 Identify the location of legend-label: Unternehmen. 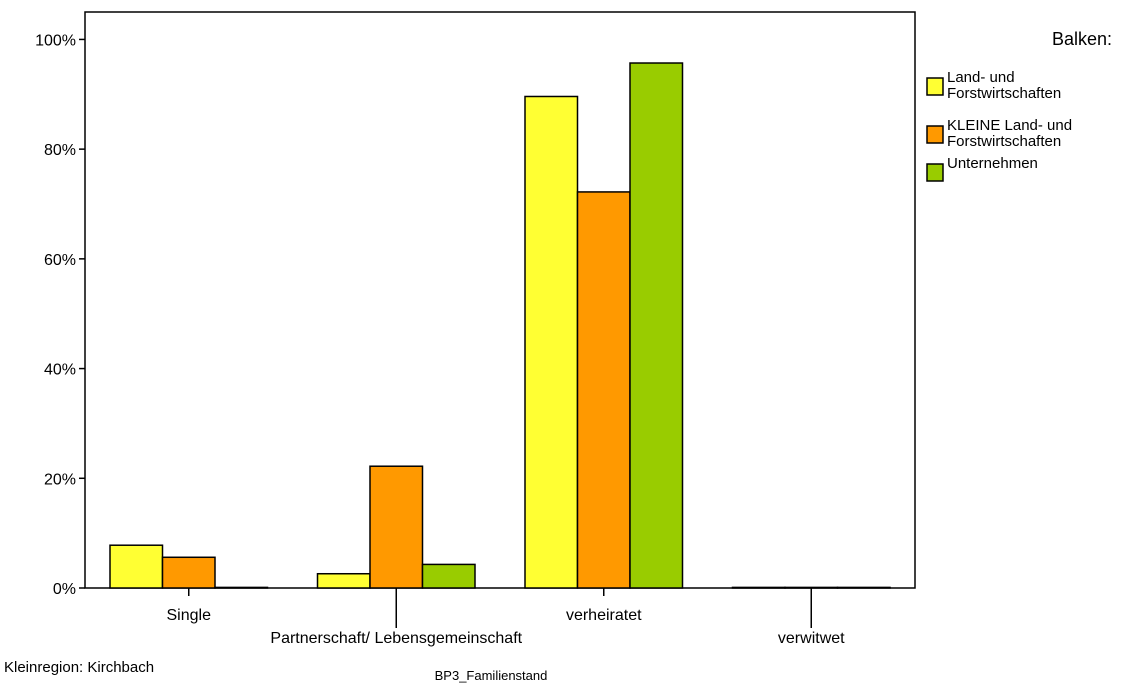
(992, 163).